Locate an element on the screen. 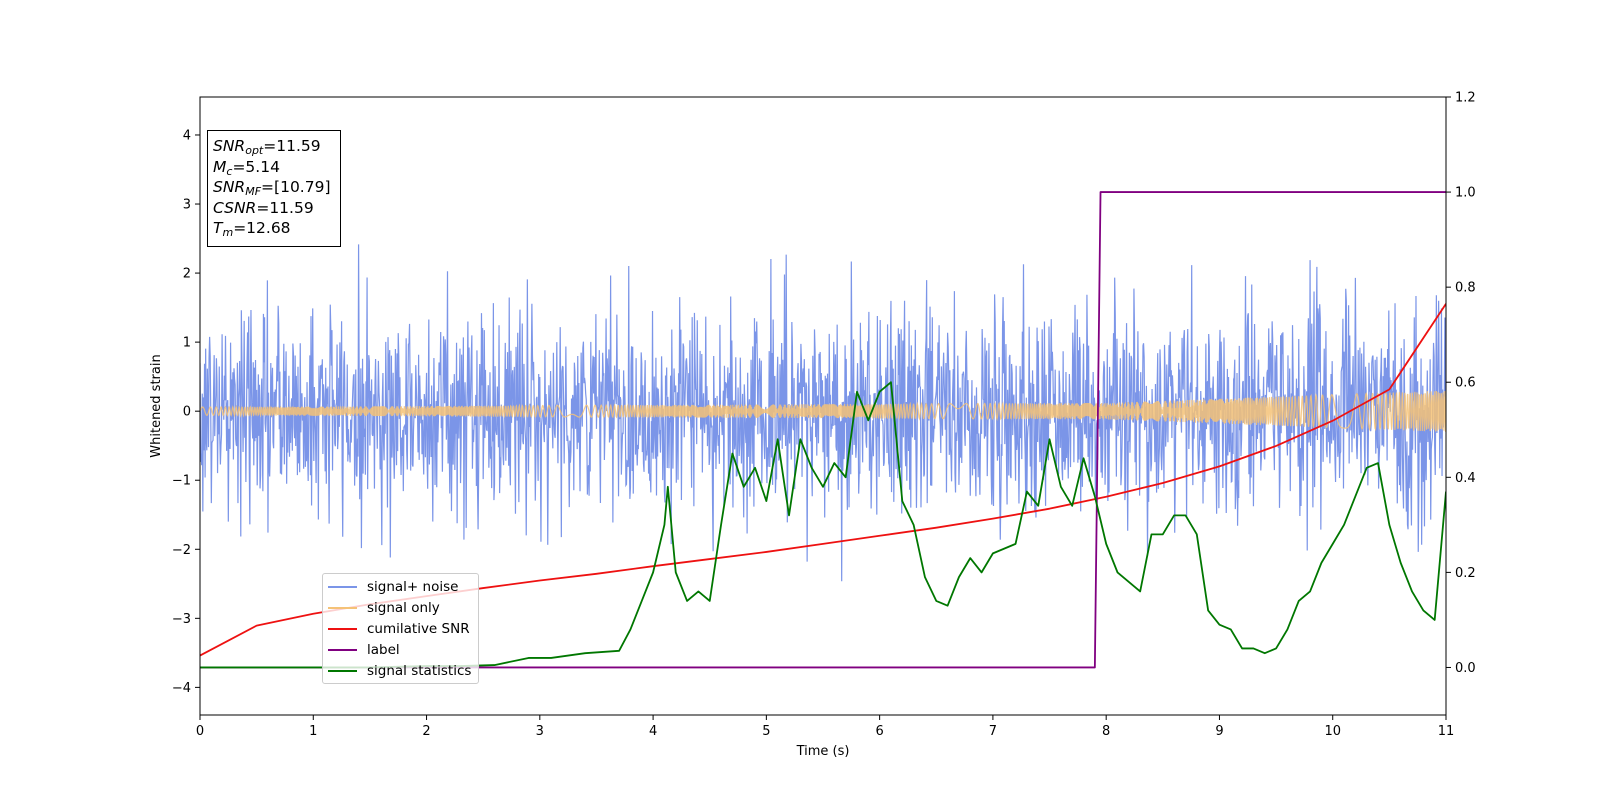 Image resolution: width=1600 pixels, height=800 pixels. x-tick-label: 0 is located at coordinates (200, 731).